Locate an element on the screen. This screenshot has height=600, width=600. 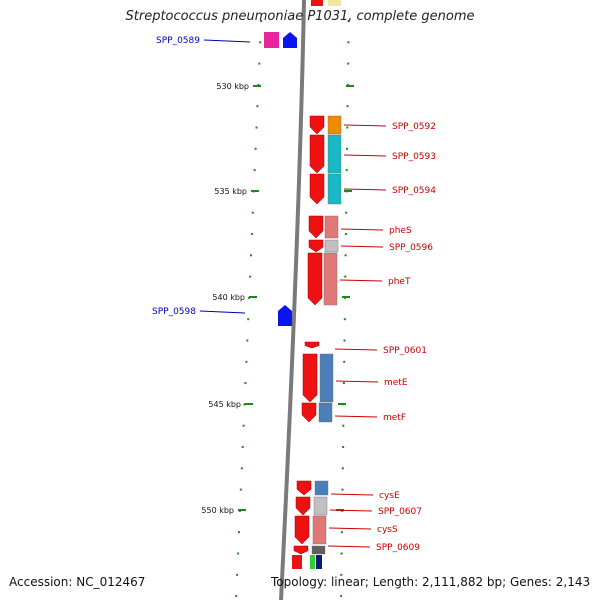
gene-label-SPP_0601: SPP_0601 is located at coordinates (405, 351).